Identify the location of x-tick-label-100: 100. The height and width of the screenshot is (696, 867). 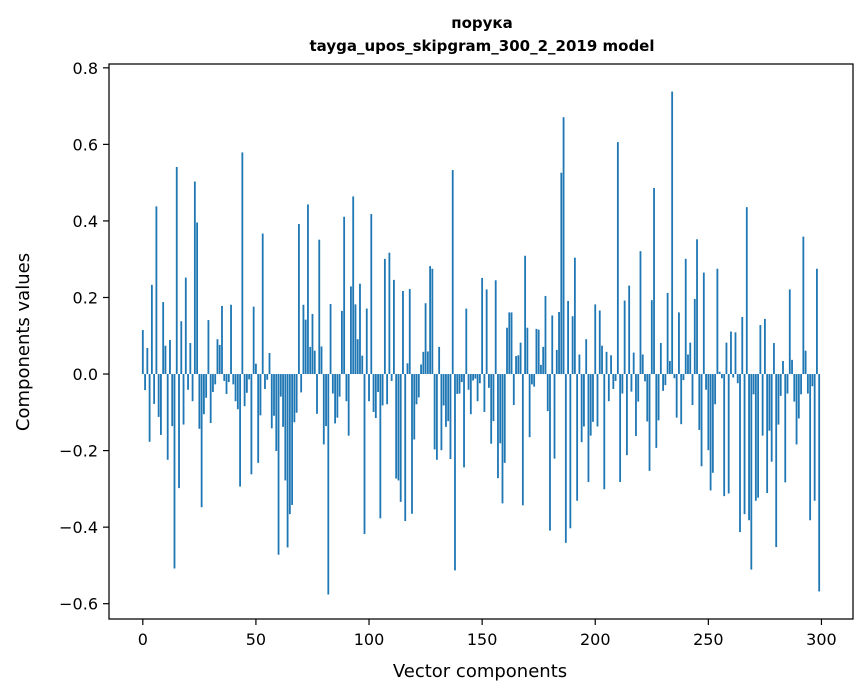
(369, 639).